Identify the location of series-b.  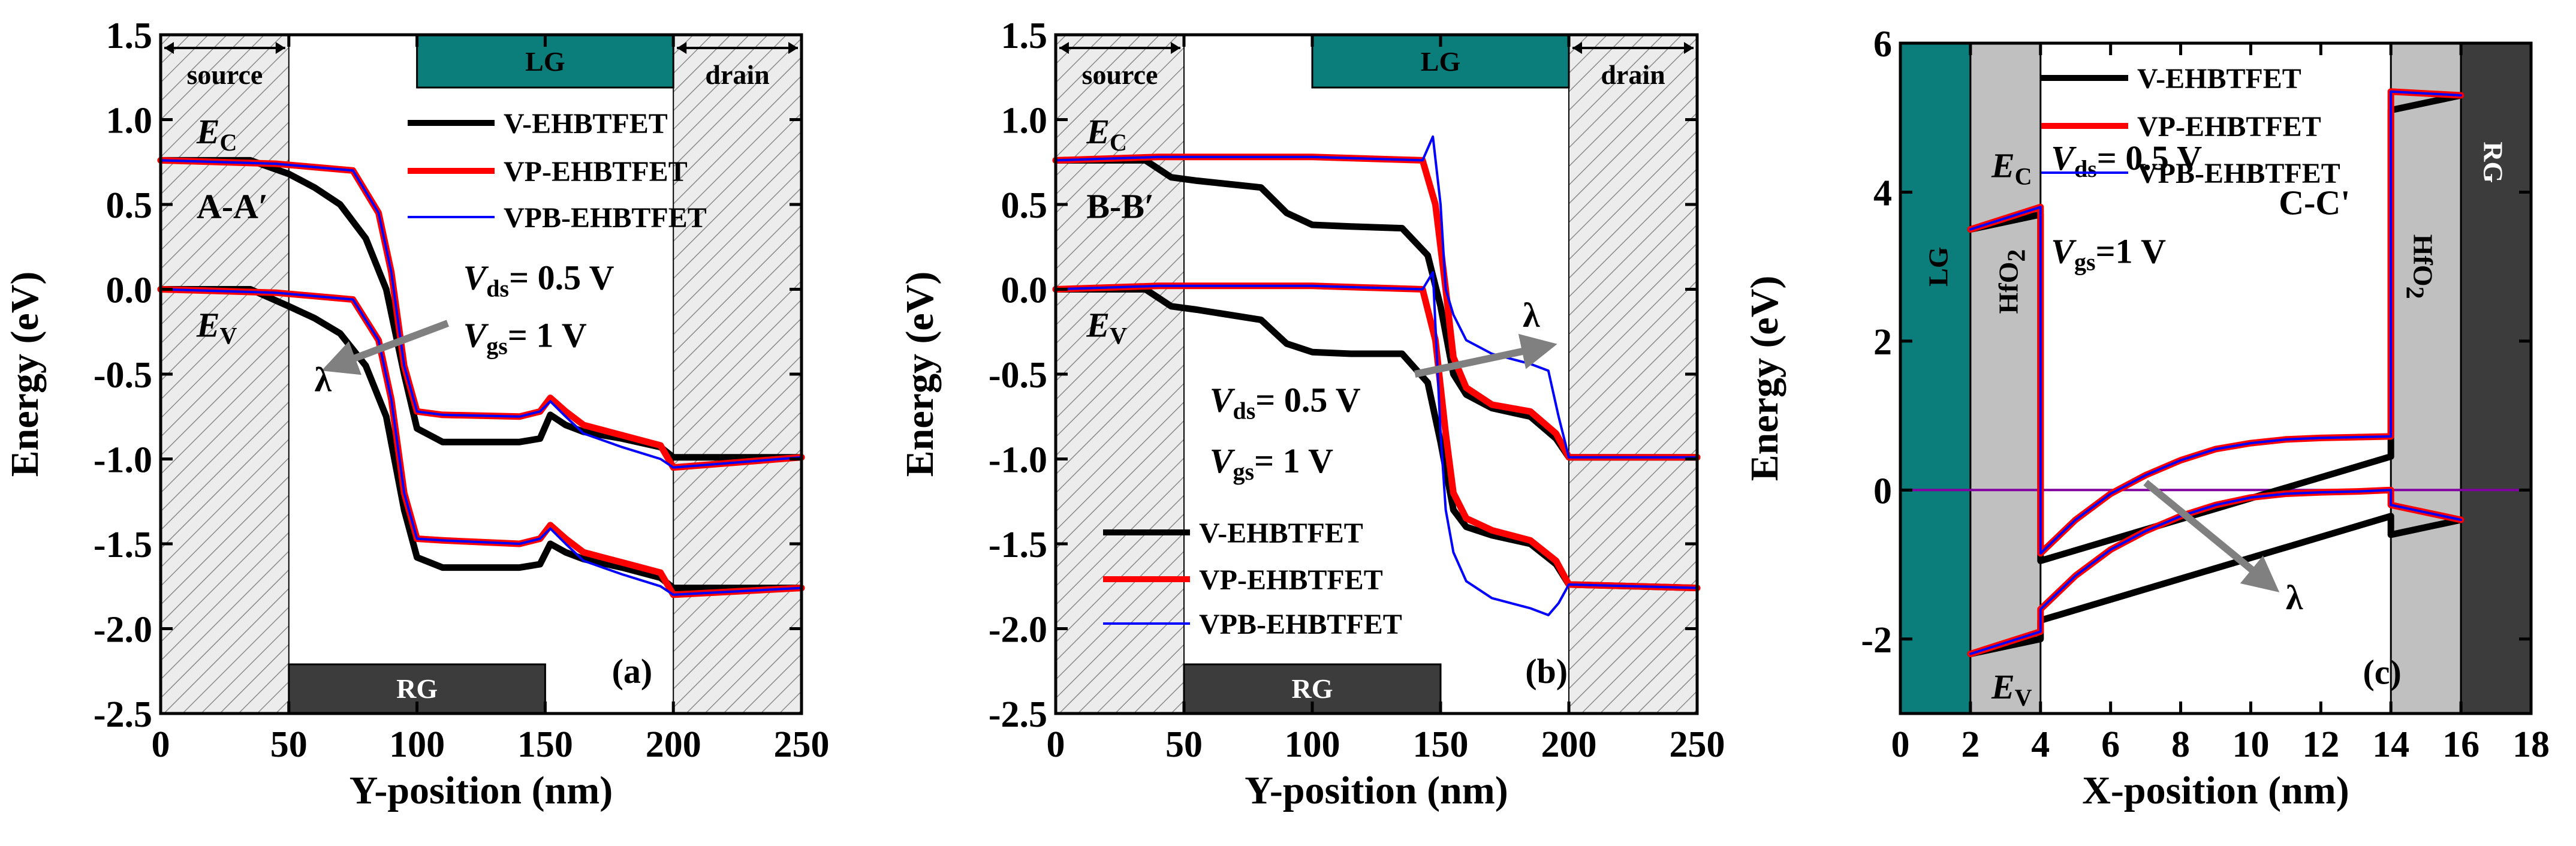
(1377, 375).